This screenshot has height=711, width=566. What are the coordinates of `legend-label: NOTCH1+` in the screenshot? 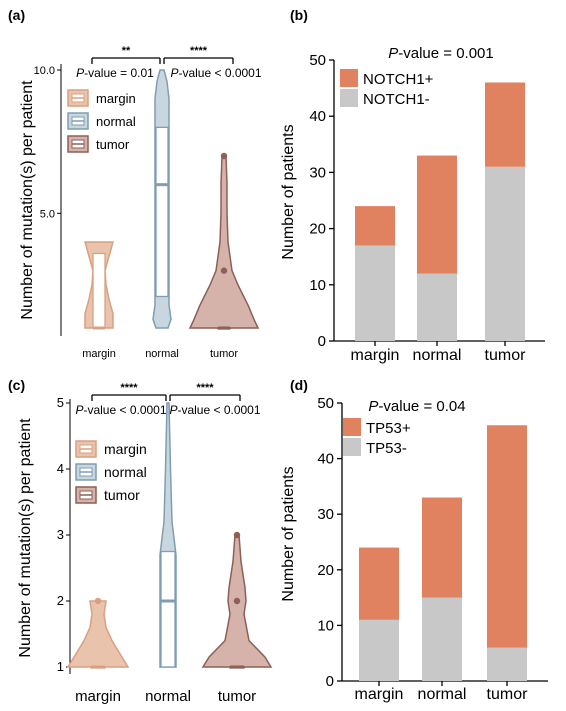 It's located at (398, 79).